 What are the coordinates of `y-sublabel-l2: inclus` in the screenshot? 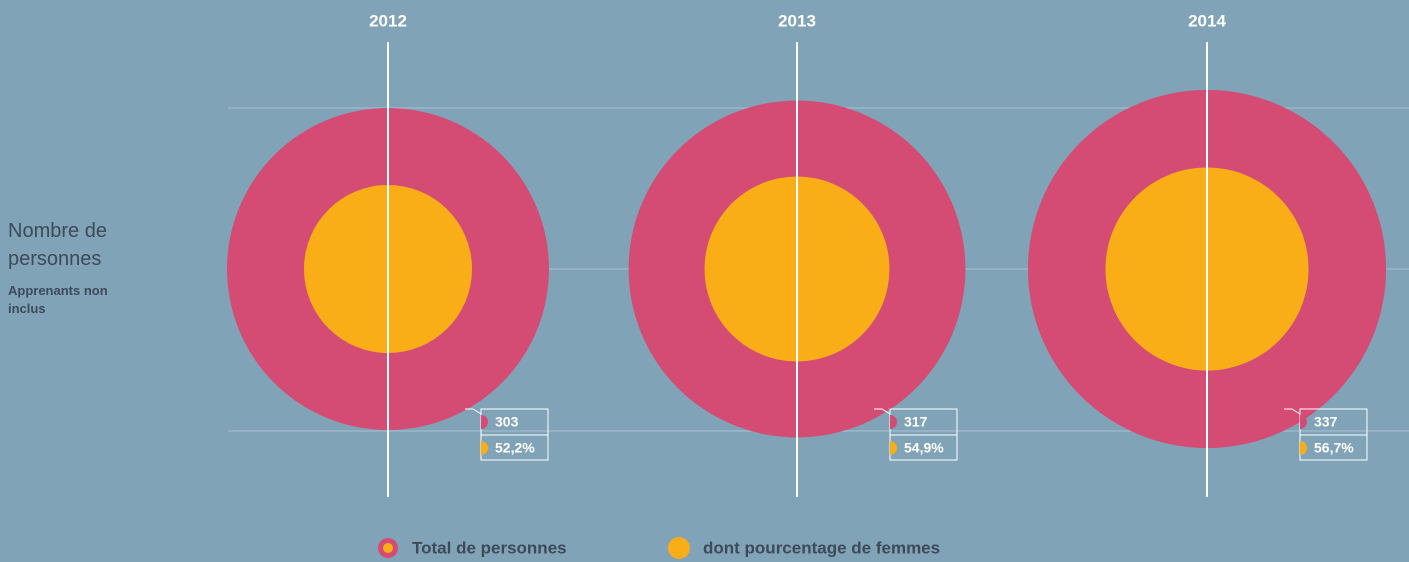 It's located at (27, 308).